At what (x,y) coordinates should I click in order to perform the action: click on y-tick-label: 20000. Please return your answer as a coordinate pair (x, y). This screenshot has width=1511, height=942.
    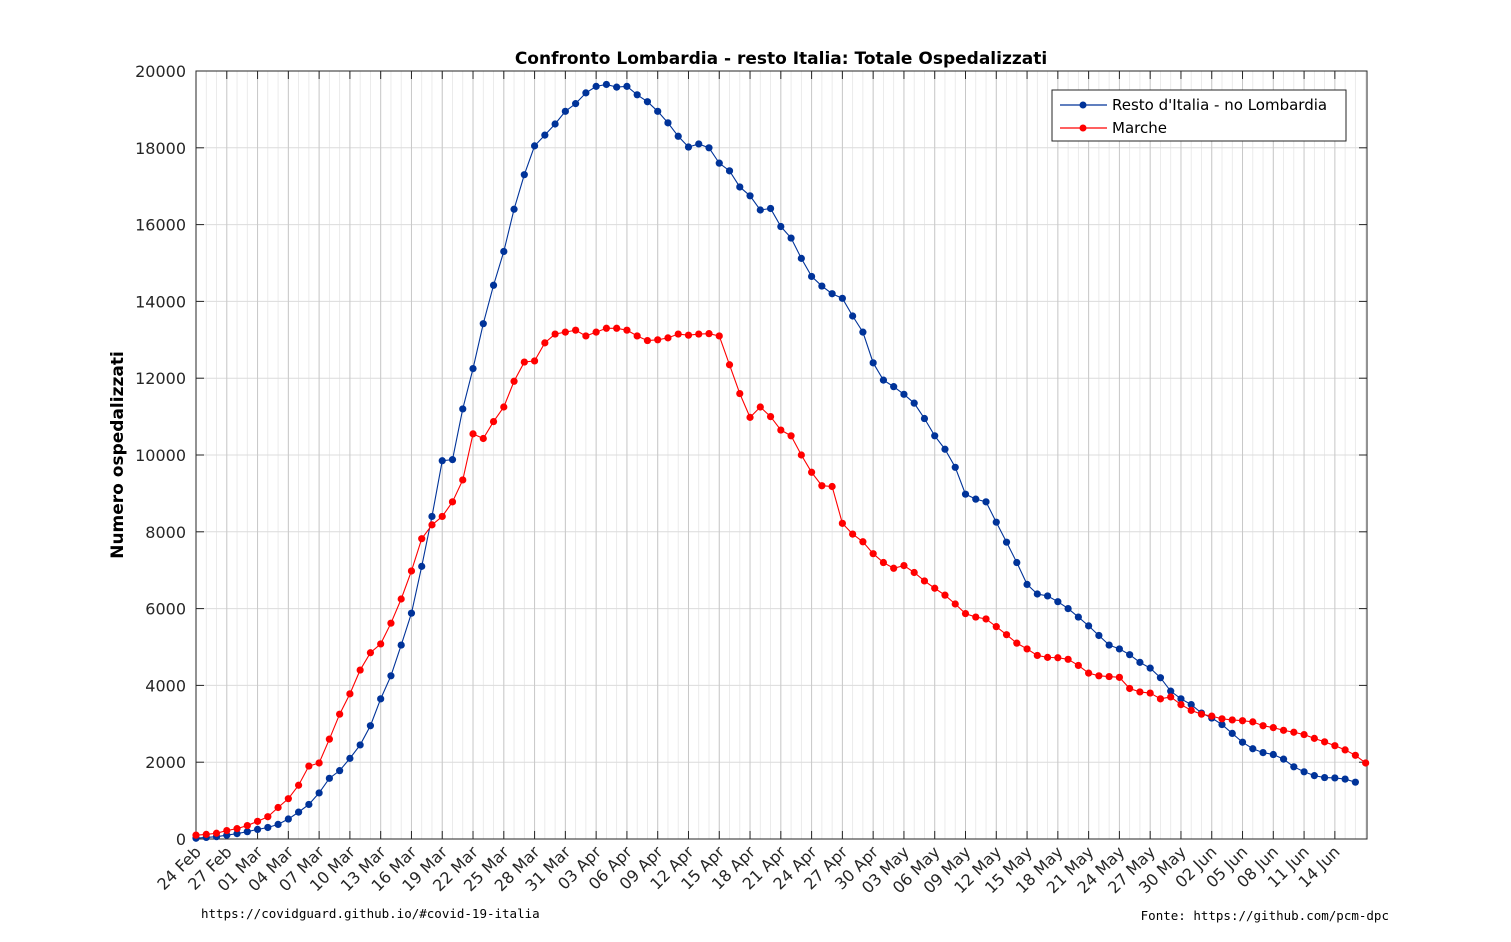
    Looking at the image, I should click on (160, 71).